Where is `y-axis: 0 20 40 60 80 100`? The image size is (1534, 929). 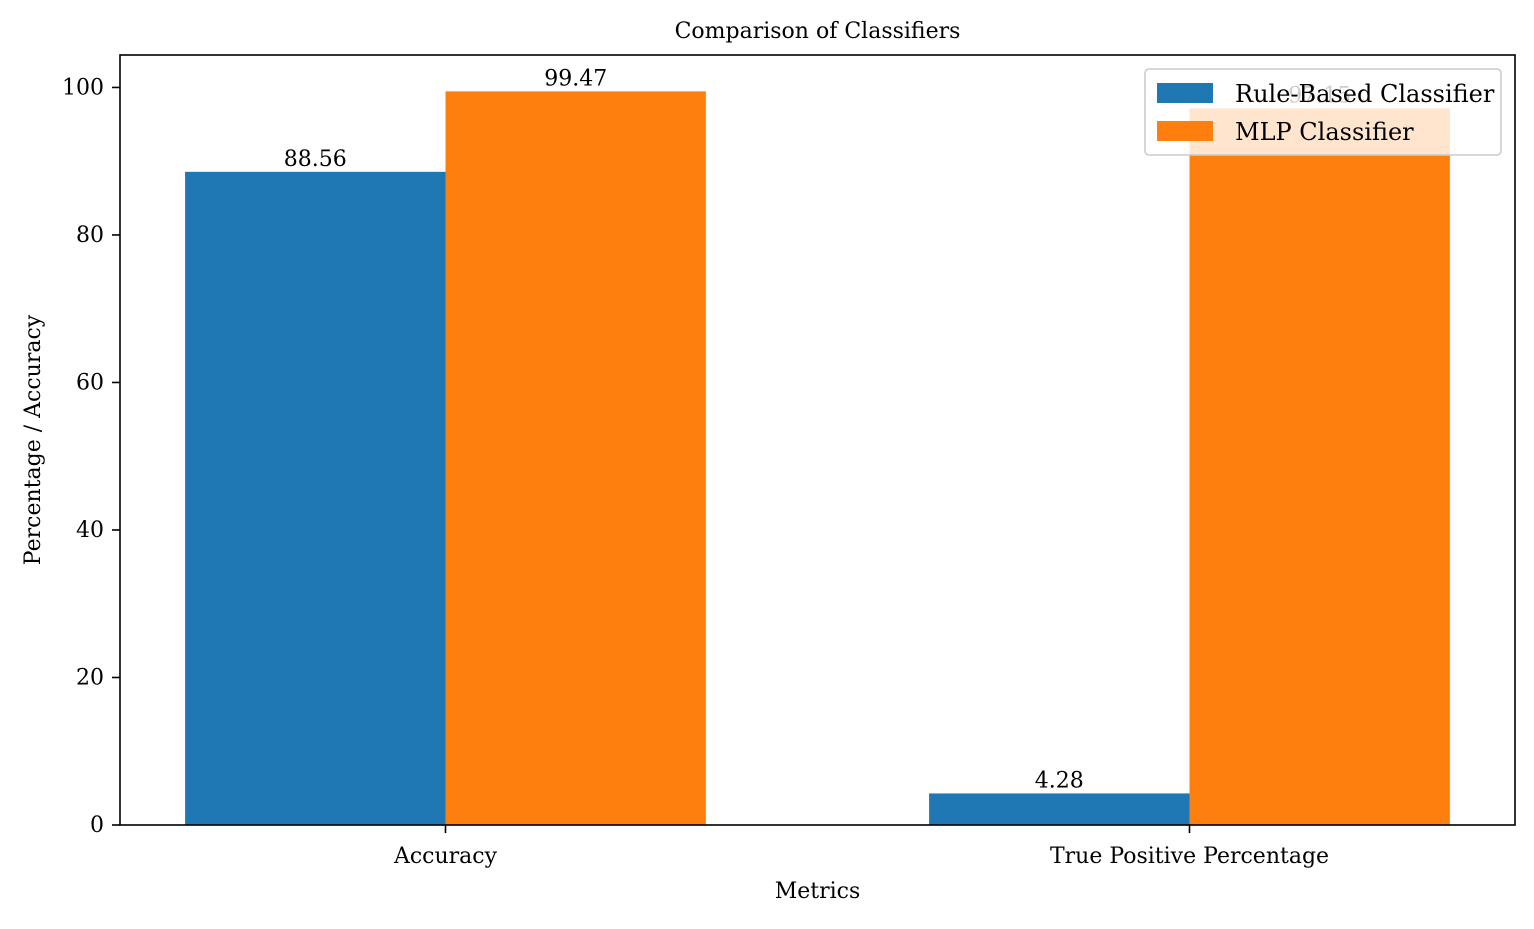 y-axis: 0 20 40 60 80 100 is located at coordinates (91, 456).